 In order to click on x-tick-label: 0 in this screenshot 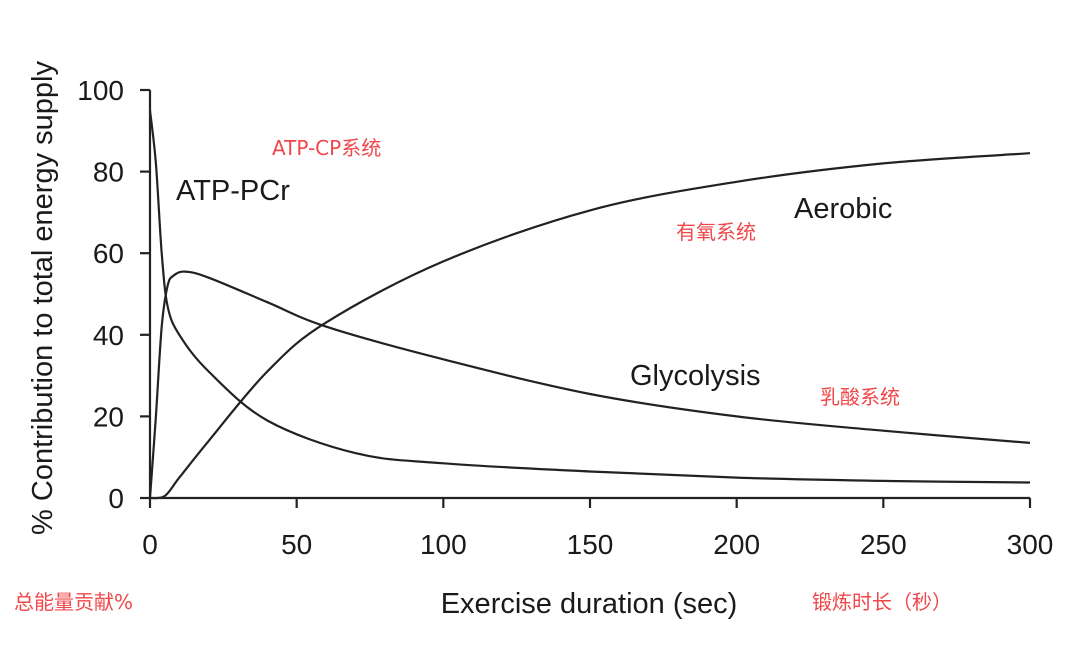, I will do `click(150, 544)`.